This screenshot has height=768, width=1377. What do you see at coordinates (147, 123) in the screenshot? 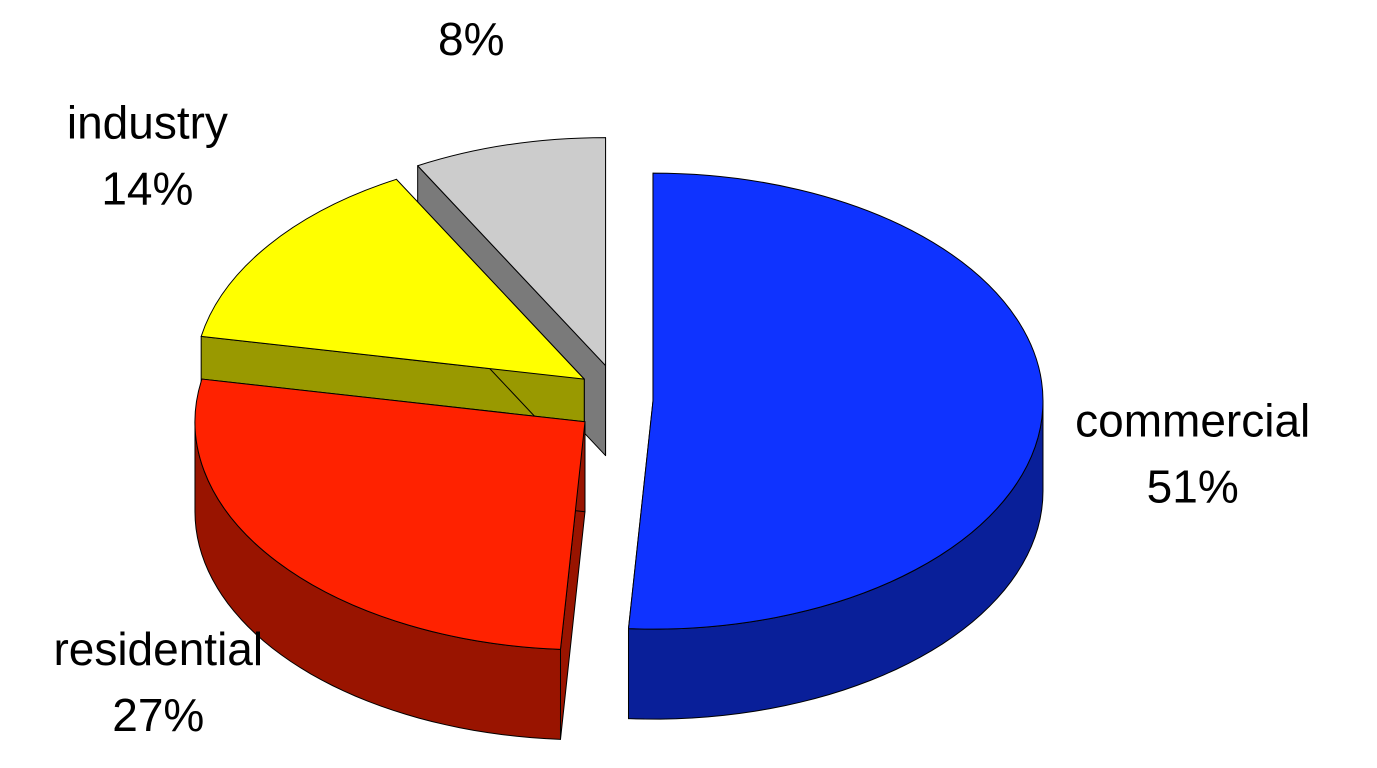
I see `slice-name: industry` at bounding box center [147, 123].